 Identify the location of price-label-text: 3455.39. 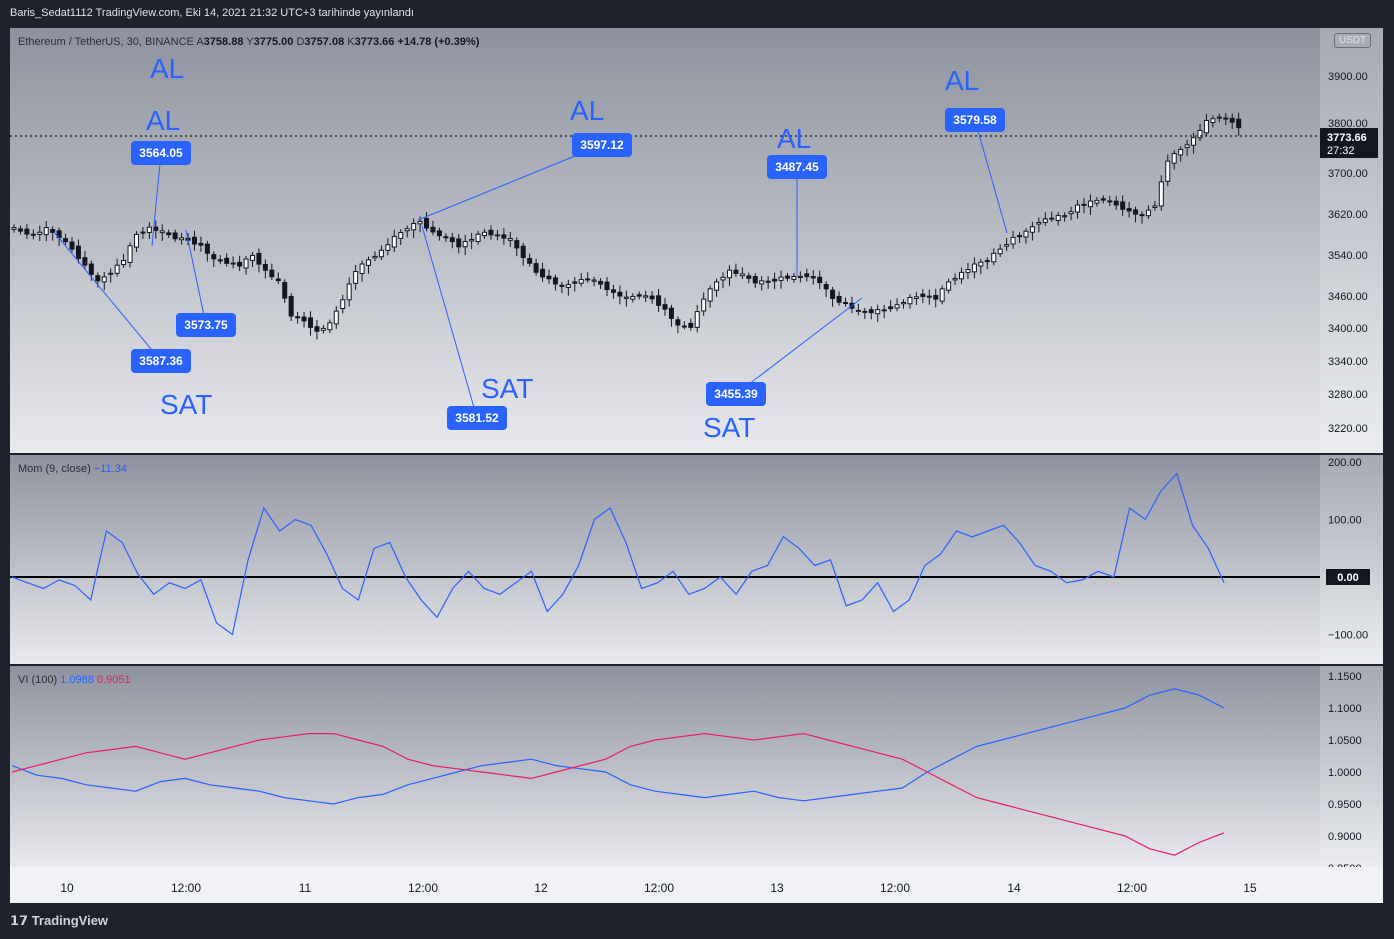
(736, 394).